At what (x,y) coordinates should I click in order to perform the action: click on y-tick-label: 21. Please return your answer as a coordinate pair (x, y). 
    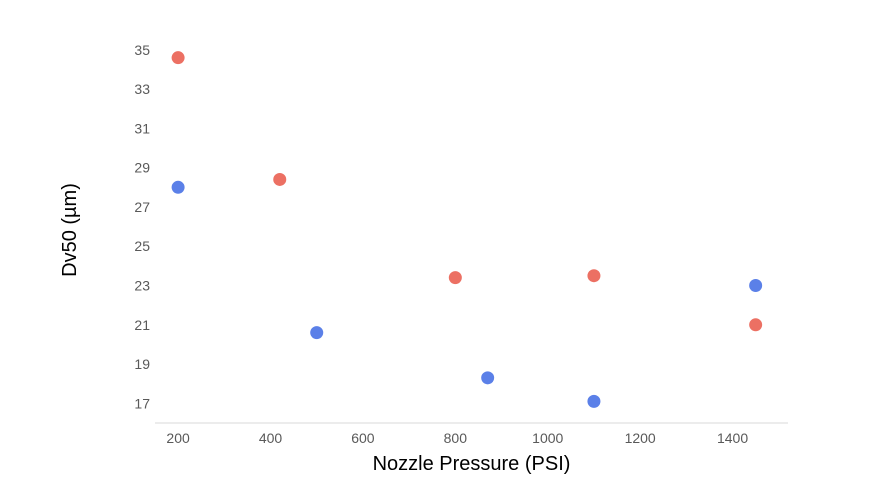
    Looking at the image, I should click on (142, 325).